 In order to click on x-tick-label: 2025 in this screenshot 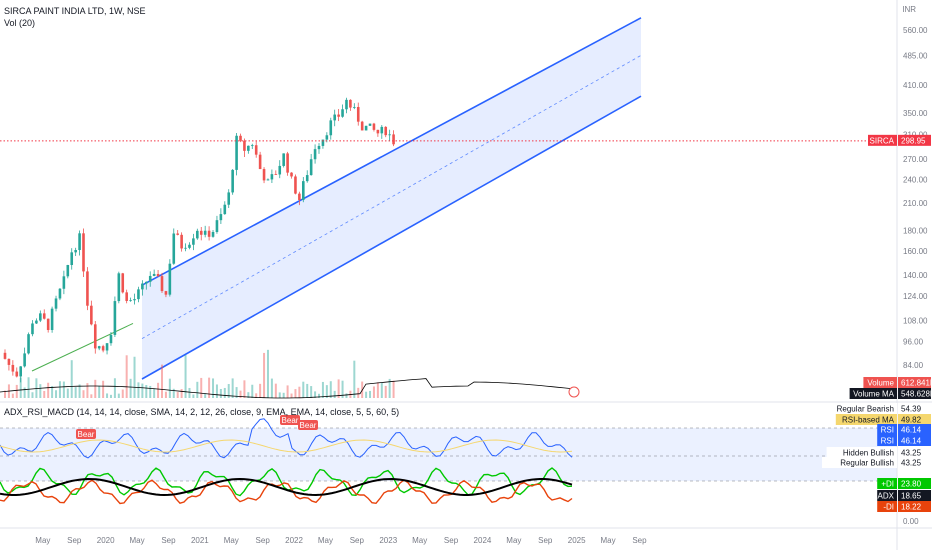, I will do `click(577, 540)`.